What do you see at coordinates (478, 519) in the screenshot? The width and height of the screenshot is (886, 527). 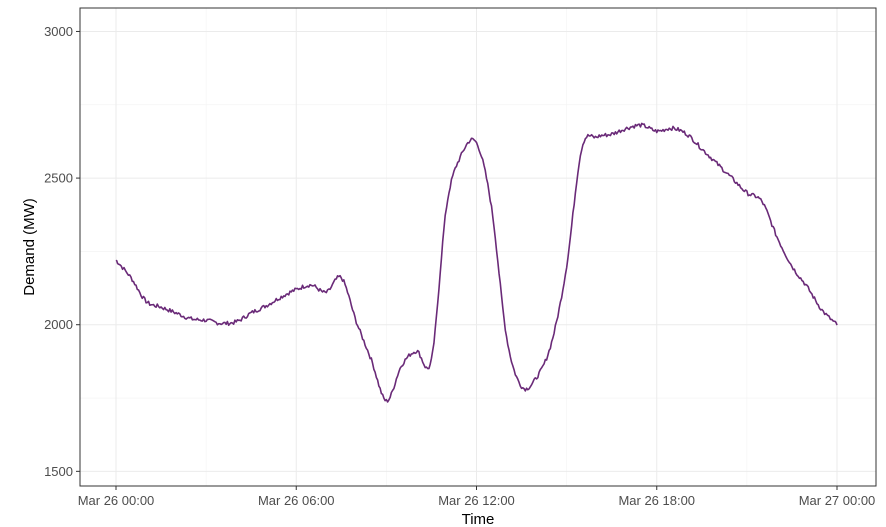 I see `x-axis-title: Time` at bounding box center [478, 519].